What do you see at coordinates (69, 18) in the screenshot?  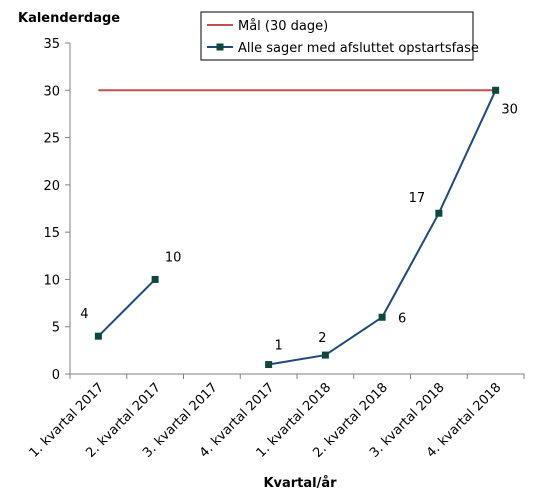 I see `y-axis-title: Kalenderdage` at bounding box center [69, 18].